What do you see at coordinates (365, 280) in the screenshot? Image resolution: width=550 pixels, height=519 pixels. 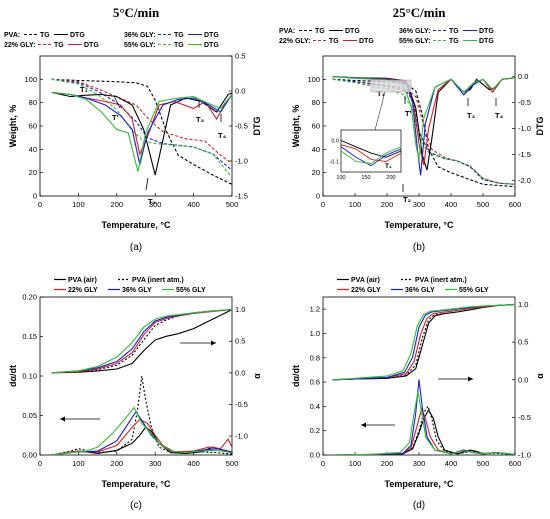 I see `legend-entry-label: PVA (air)` at bounding box center [365, 280].